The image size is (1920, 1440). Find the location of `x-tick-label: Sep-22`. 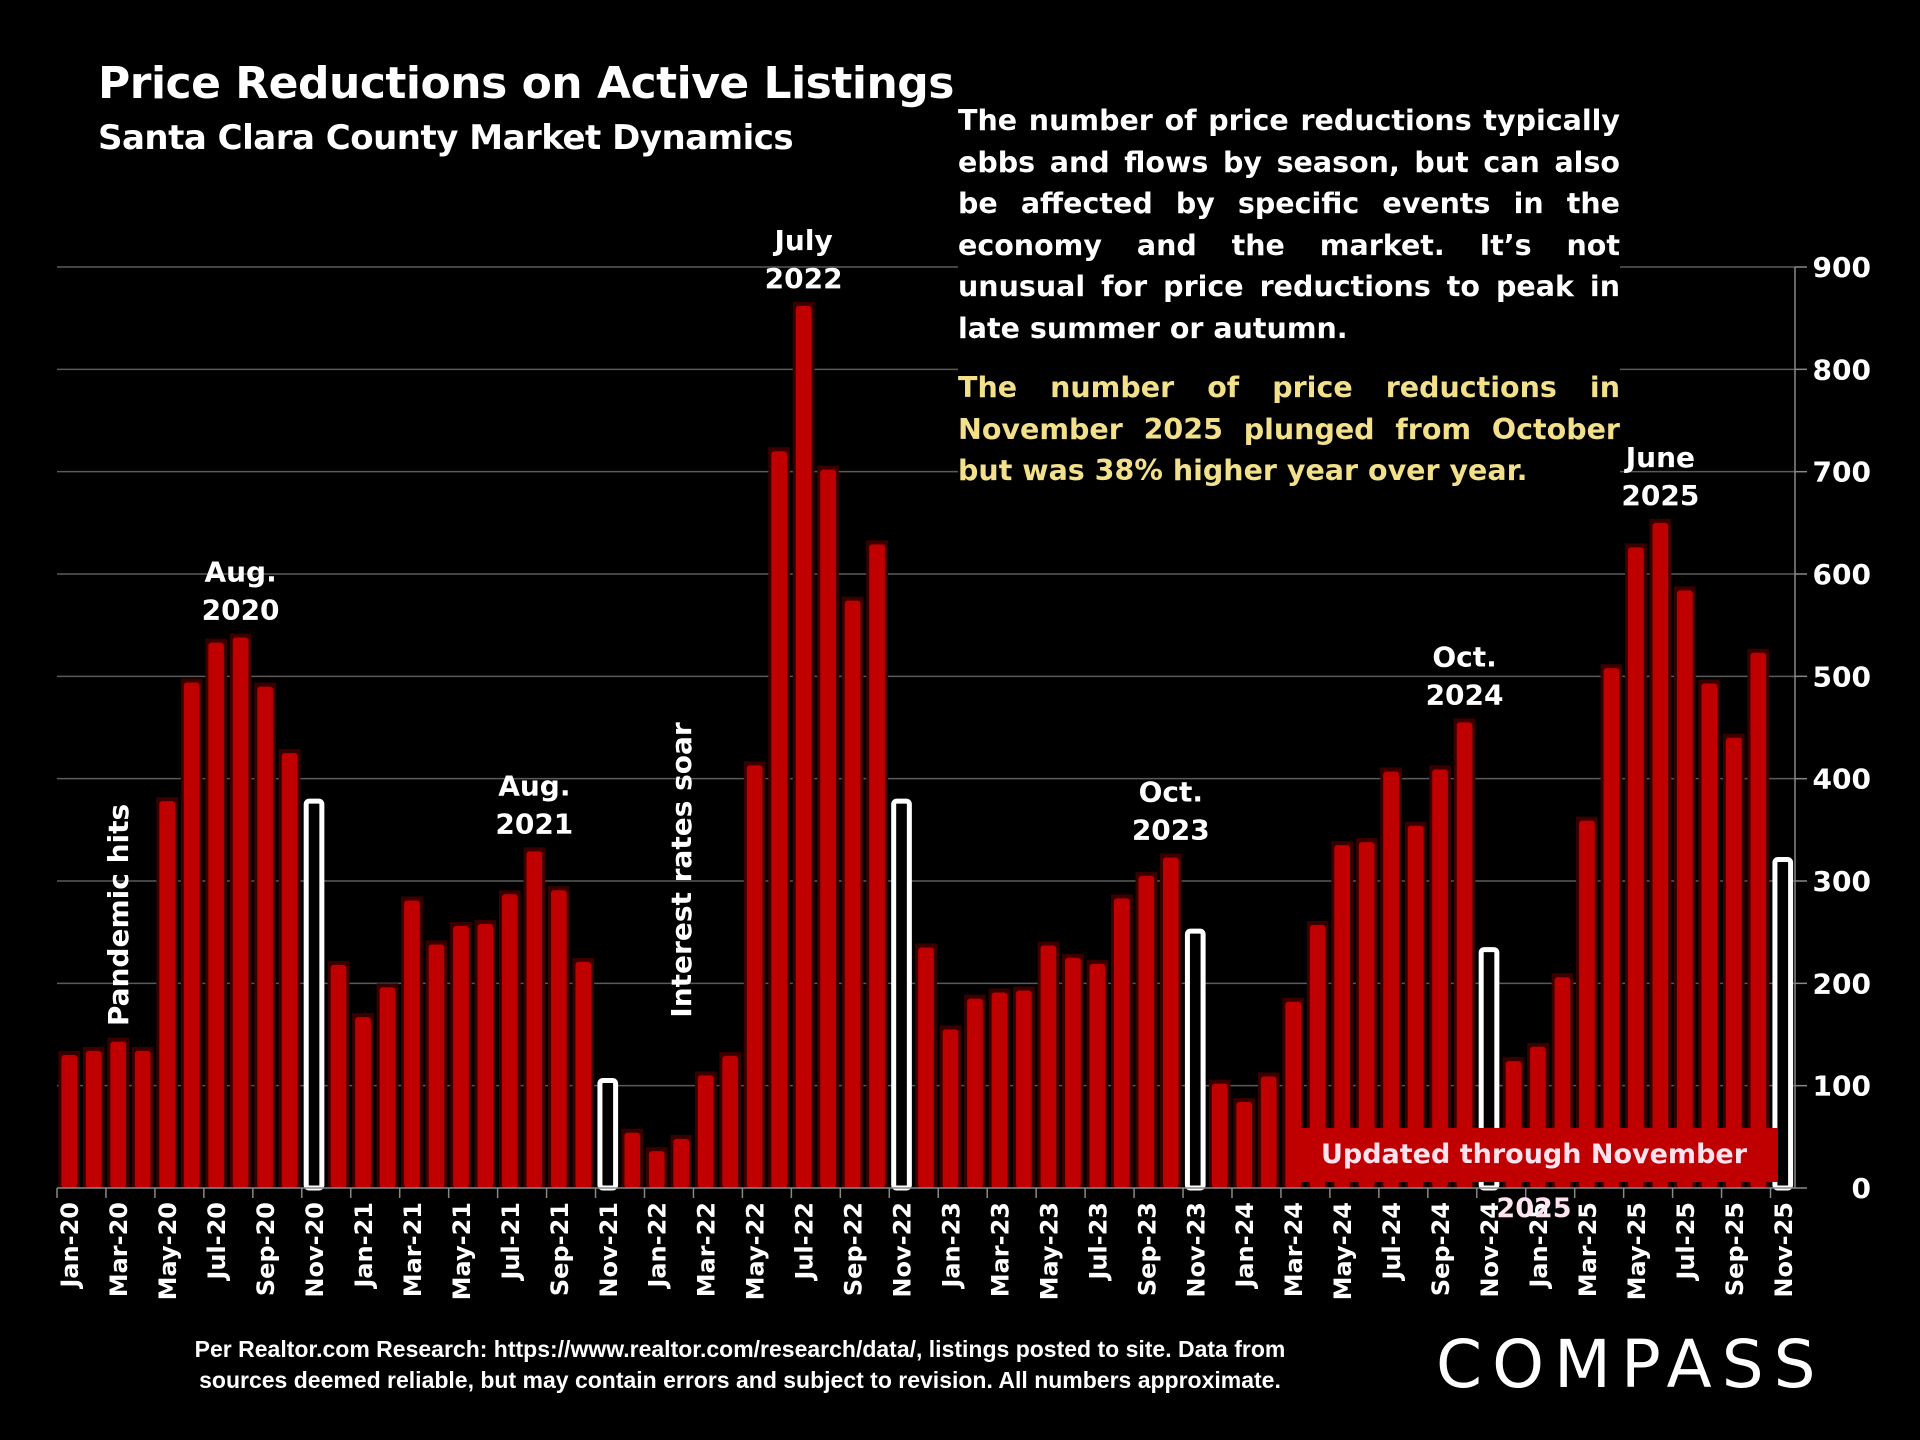

x-tick-label: Sep-22 is located at coordinates (854, 1249).